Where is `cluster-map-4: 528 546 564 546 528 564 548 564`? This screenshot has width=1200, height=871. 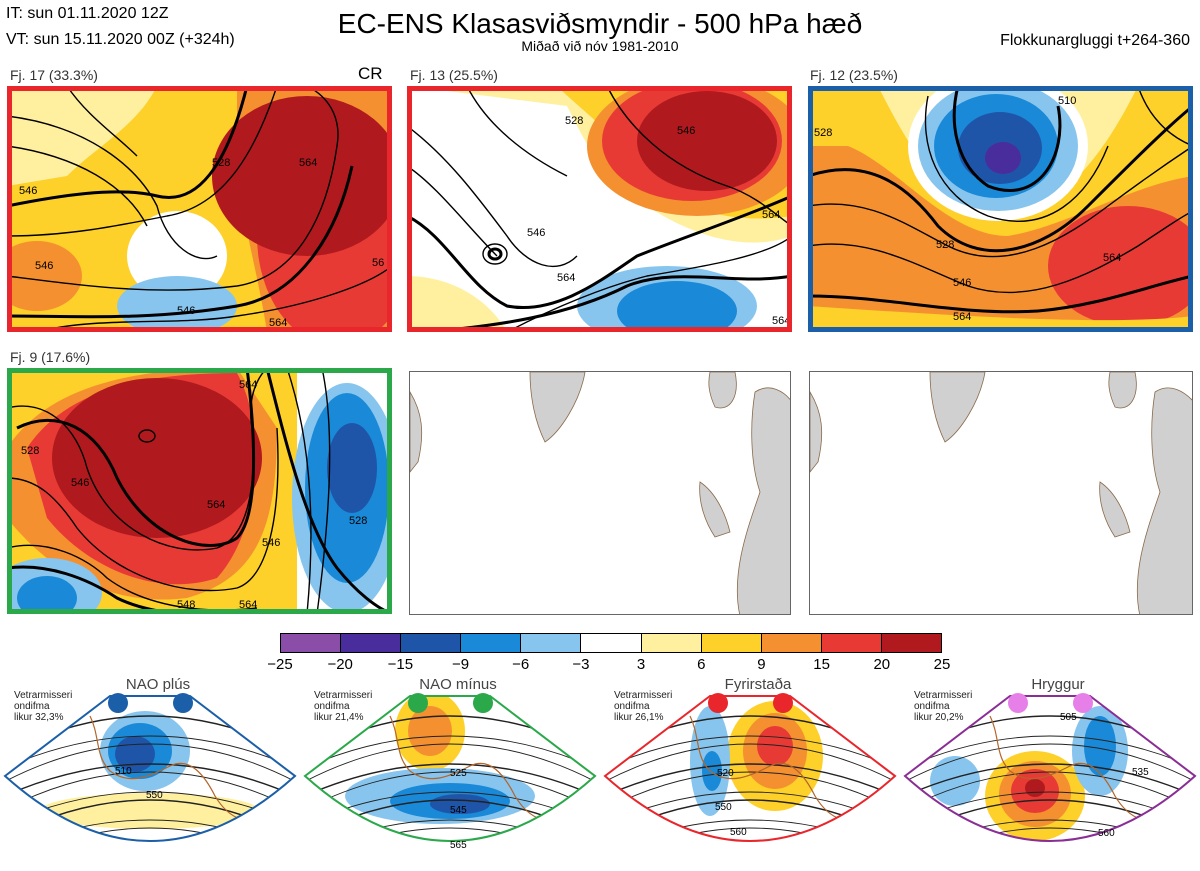 cluster-map-4: 528 546 564 546 528 564 548 564 is located at coordinates (199, 491).